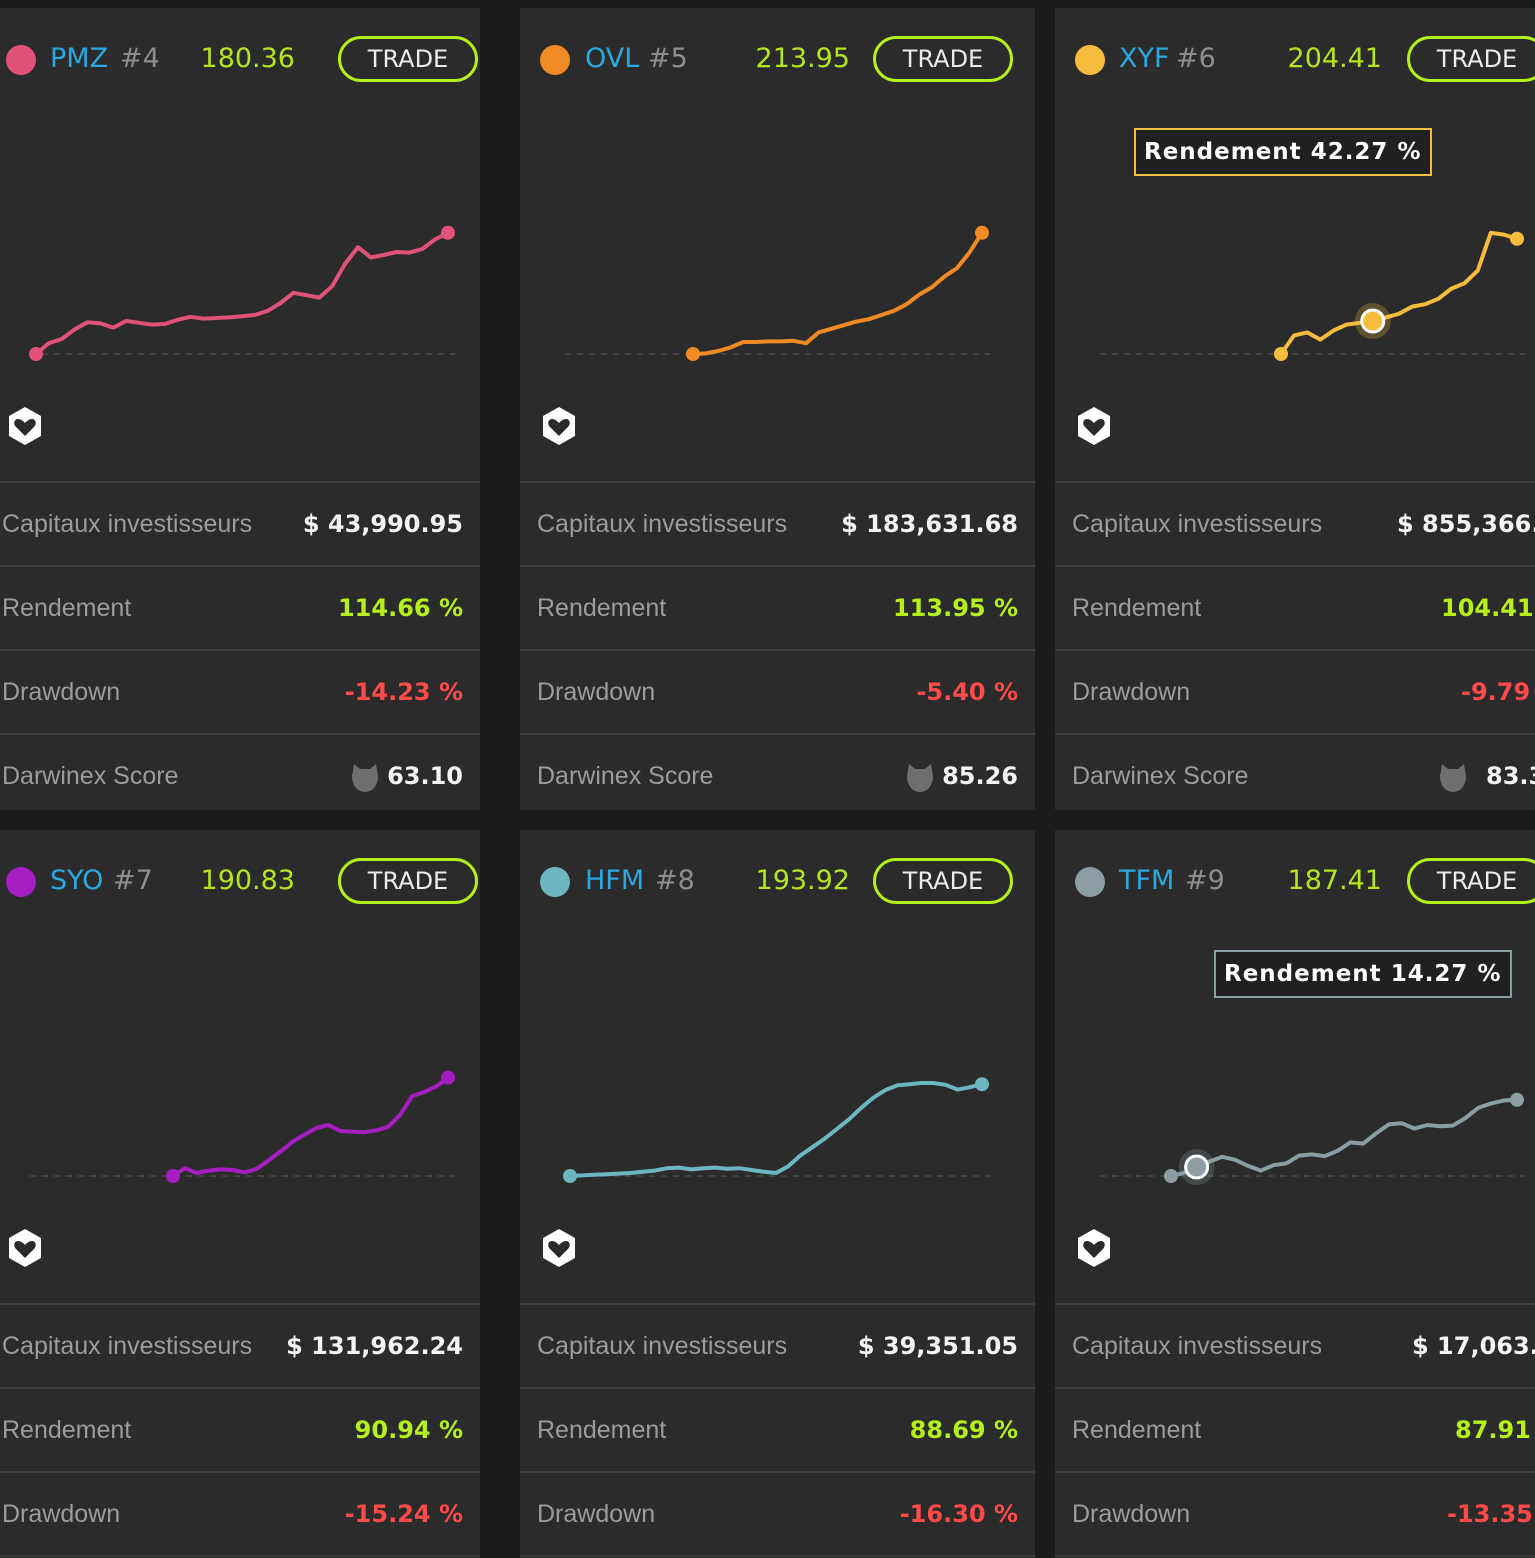  Describe the element at coordinates (77, 880) in the screenshot. I see `ticker-link: SYO` at that location.